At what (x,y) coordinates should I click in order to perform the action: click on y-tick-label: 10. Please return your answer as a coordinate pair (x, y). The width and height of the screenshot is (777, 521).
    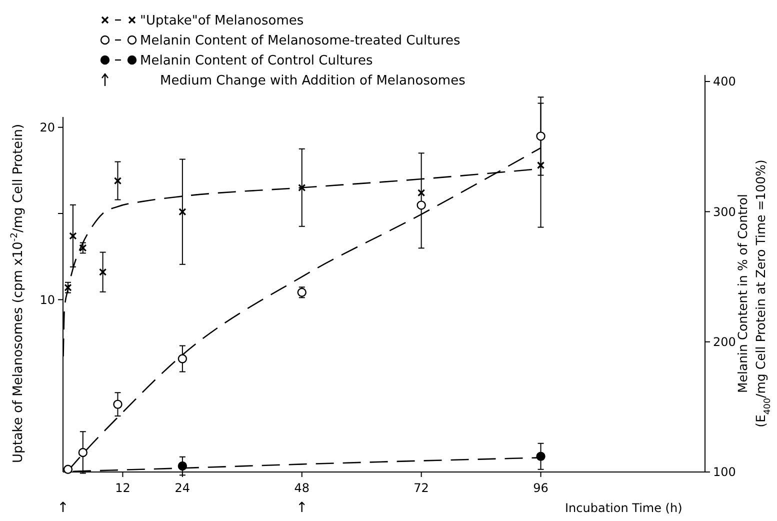
    Looking at the image, I should click on (47, 299).